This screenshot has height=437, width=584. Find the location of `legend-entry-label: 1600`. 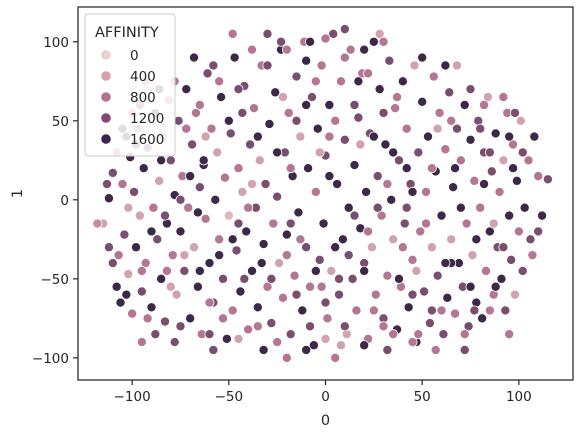

legend-entry-label: 1600 is located at coordinates (147, 140).